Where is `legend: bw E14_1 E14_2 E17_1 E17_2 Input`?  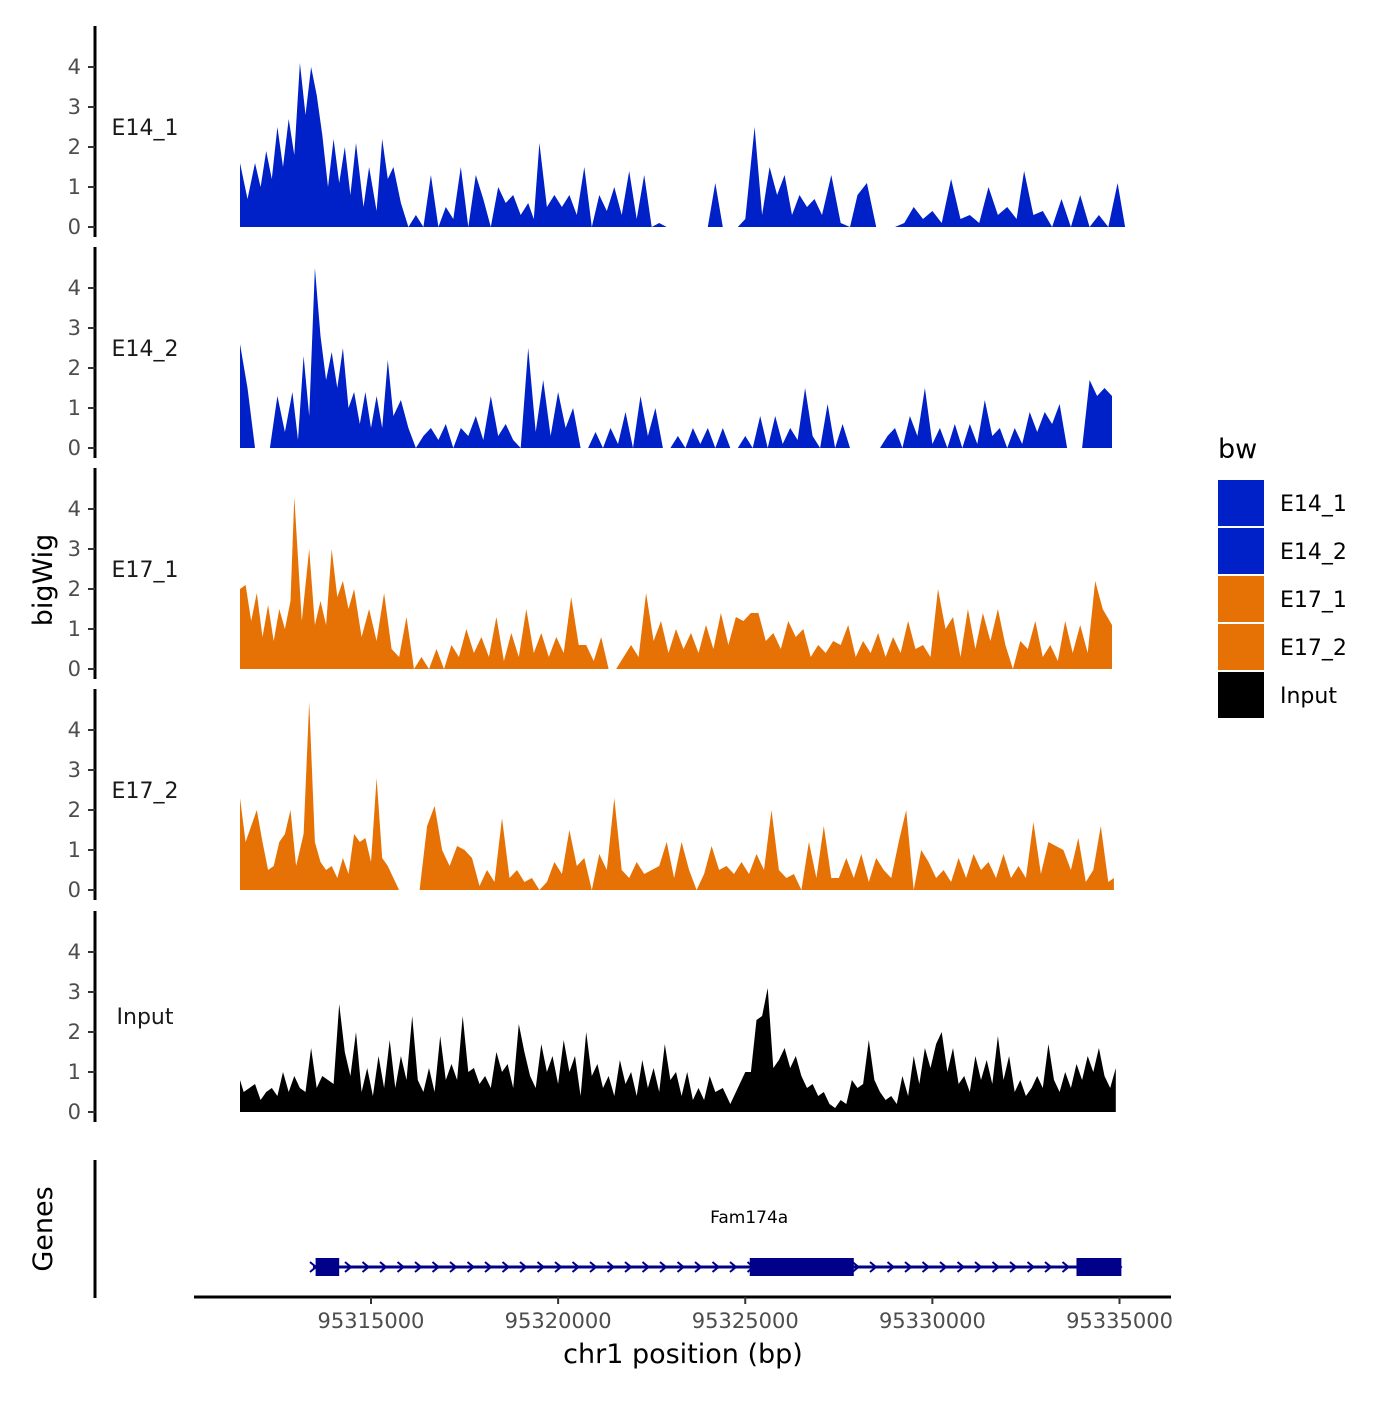 legend: bw E14_1 E14_2 E17_1 E17_2 Input is located at coordinates (1282, 576).